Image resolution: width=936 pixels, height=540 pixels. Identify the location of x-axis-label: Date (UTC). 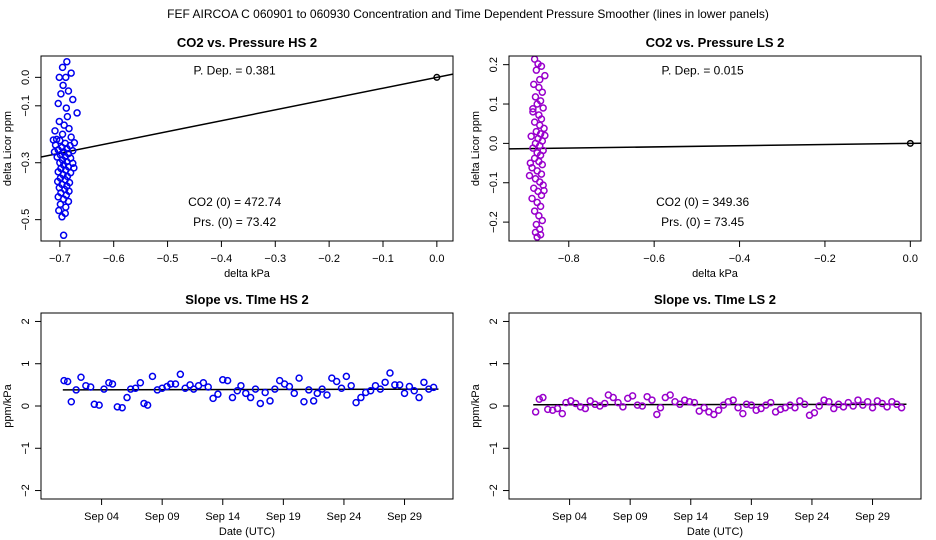
(247, 532).